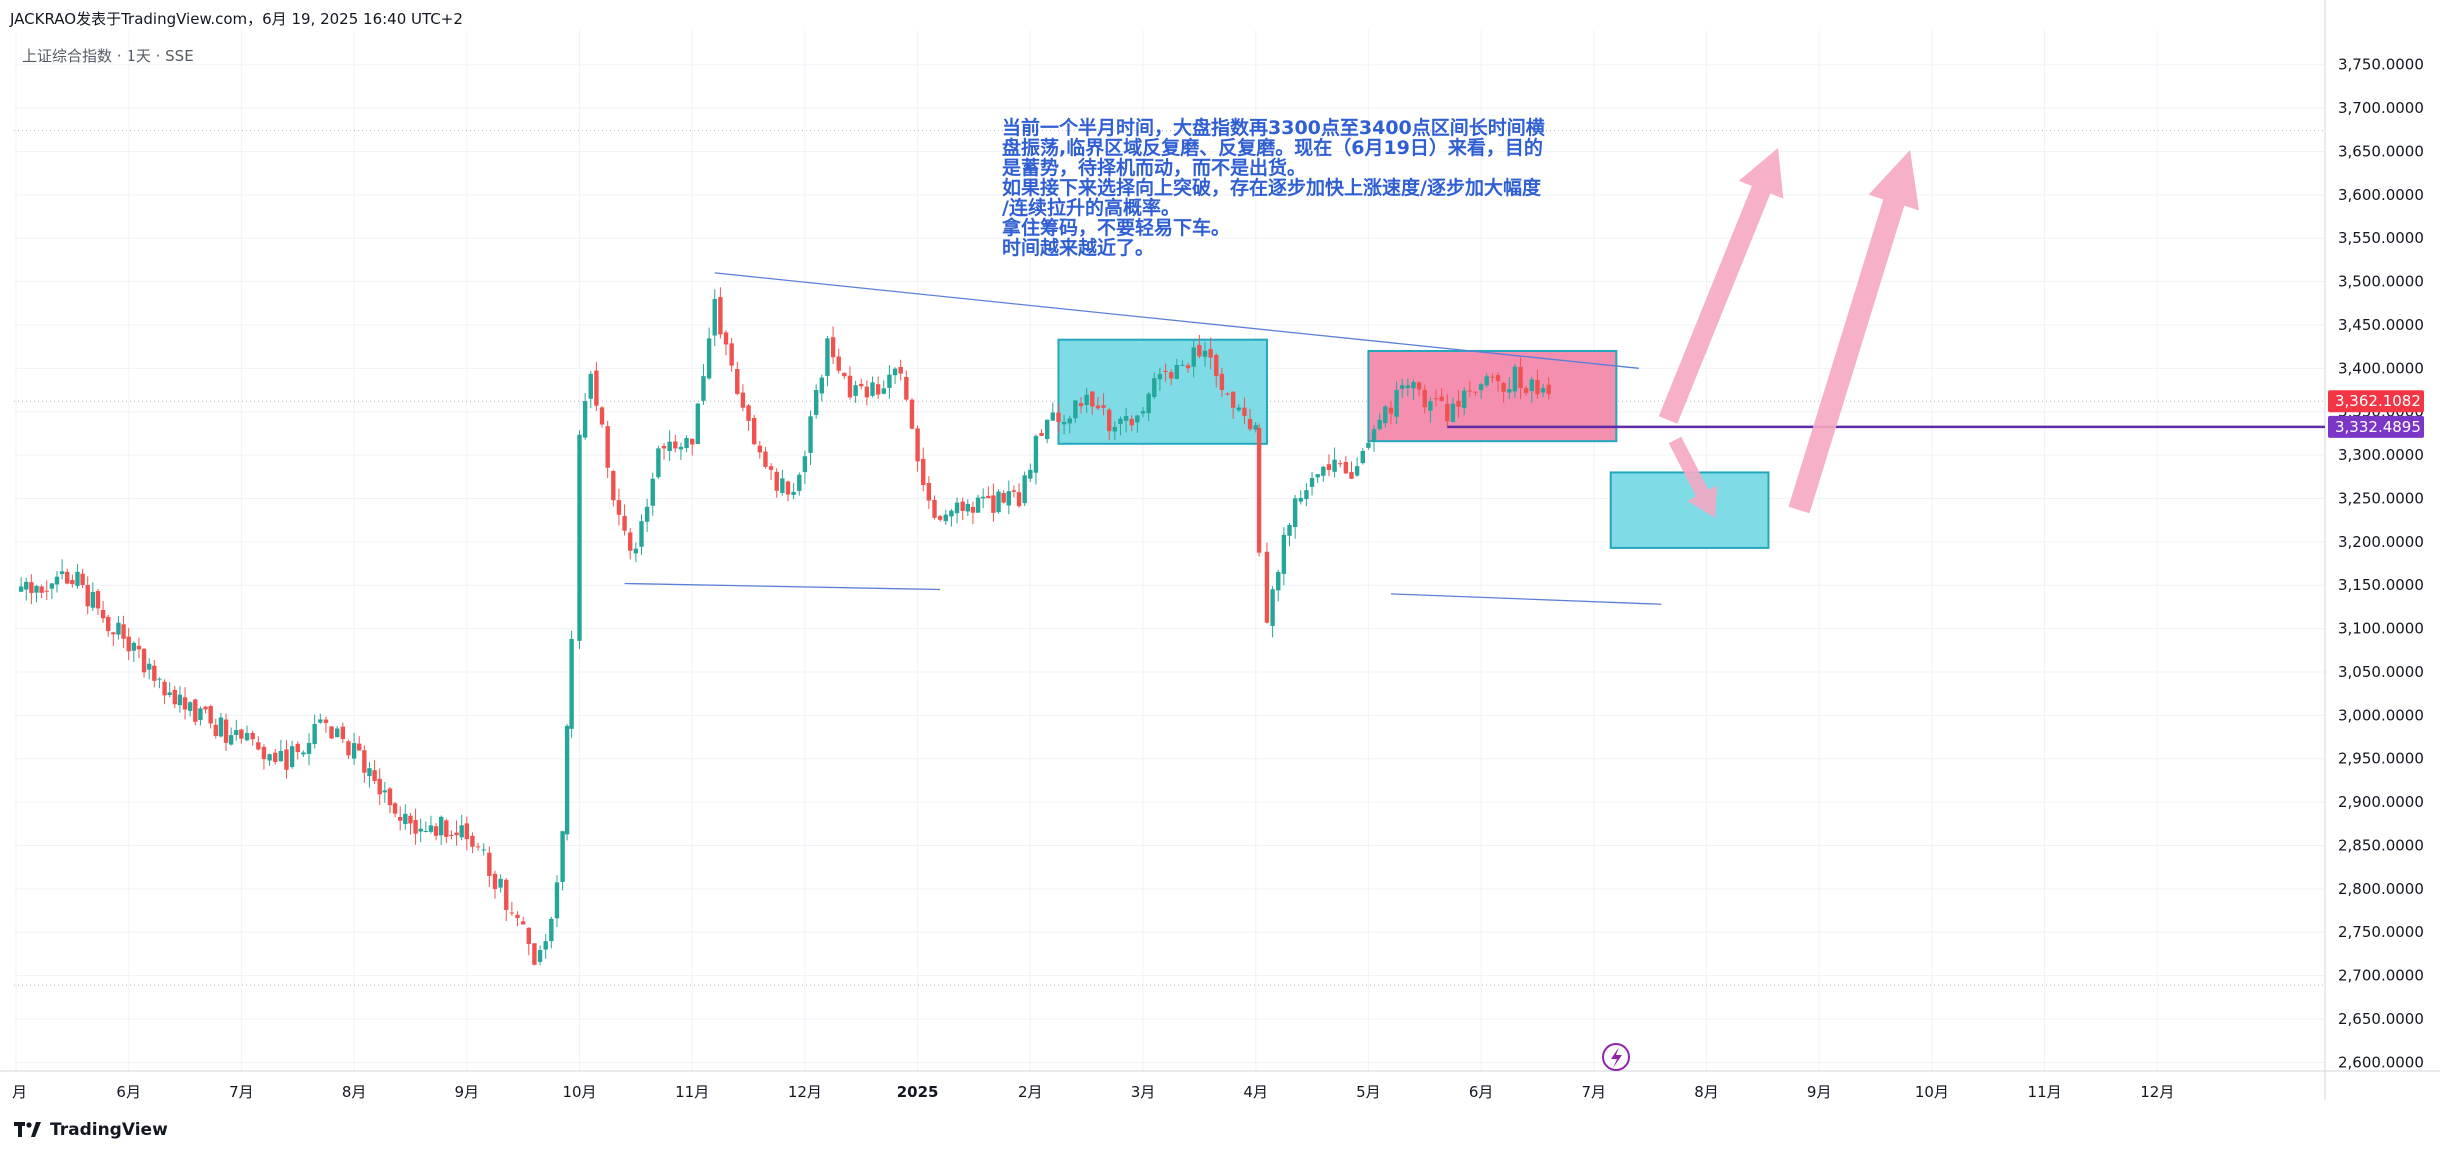 The width and height of the screenshot is (2440, 1156). What do you see at coordinates (1078, 248) in the screenshot?
I see `analysis-note-line: 时间越来越近了。` at bounding box center [1078, 248].